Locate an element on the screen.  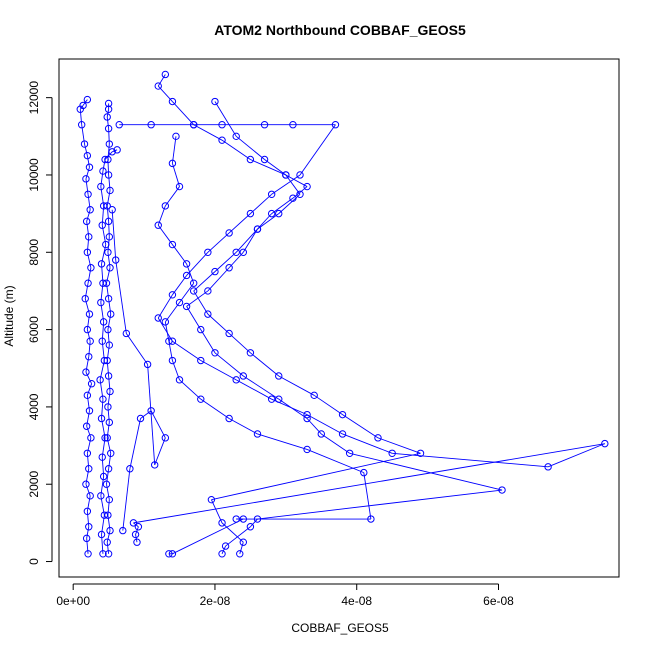
x-tick-label: 0e+00 is located at coordinates (73, 601).